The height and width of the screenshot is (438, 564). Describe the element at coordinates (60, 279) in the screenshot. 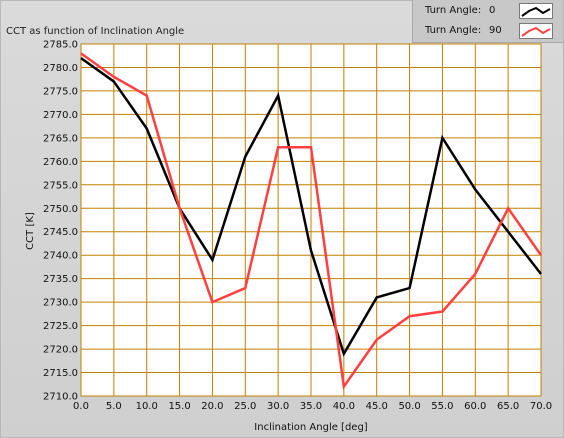

I see `y-tick-label-5: 2735.0` at that location.